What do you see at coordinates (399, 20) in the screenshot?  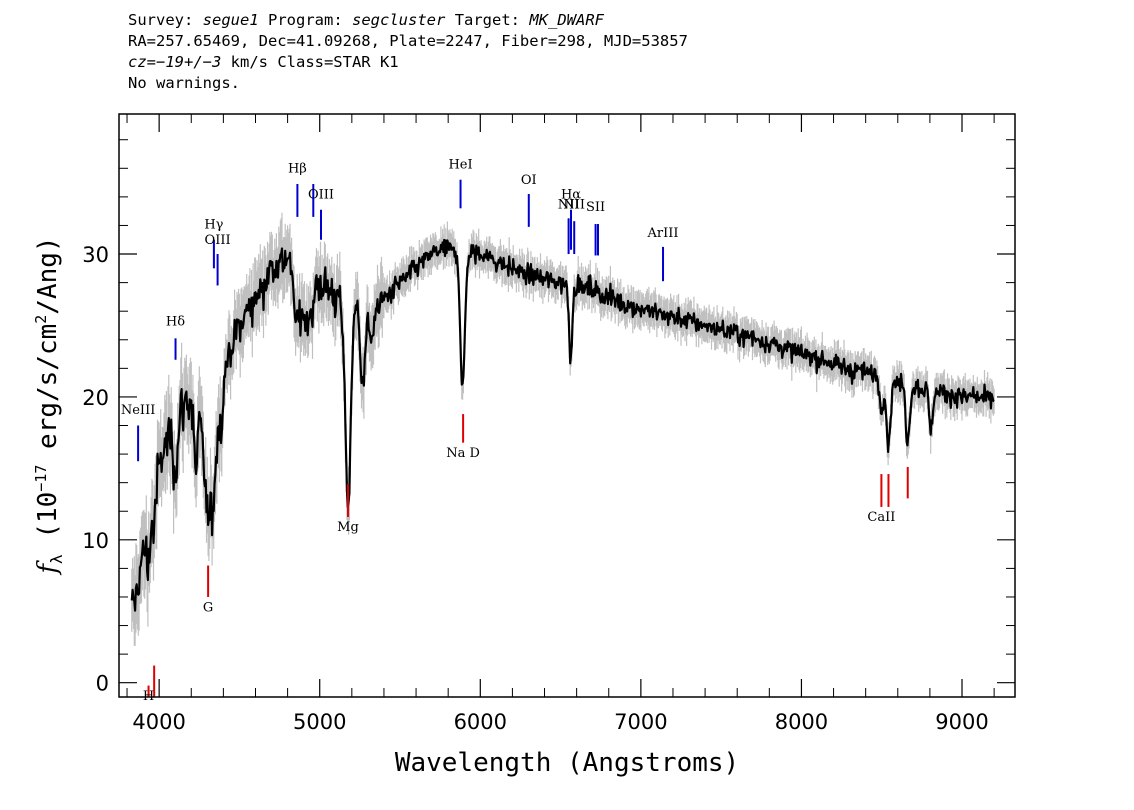 I see `program-value: segcluster` at bounding box center [399, 20].